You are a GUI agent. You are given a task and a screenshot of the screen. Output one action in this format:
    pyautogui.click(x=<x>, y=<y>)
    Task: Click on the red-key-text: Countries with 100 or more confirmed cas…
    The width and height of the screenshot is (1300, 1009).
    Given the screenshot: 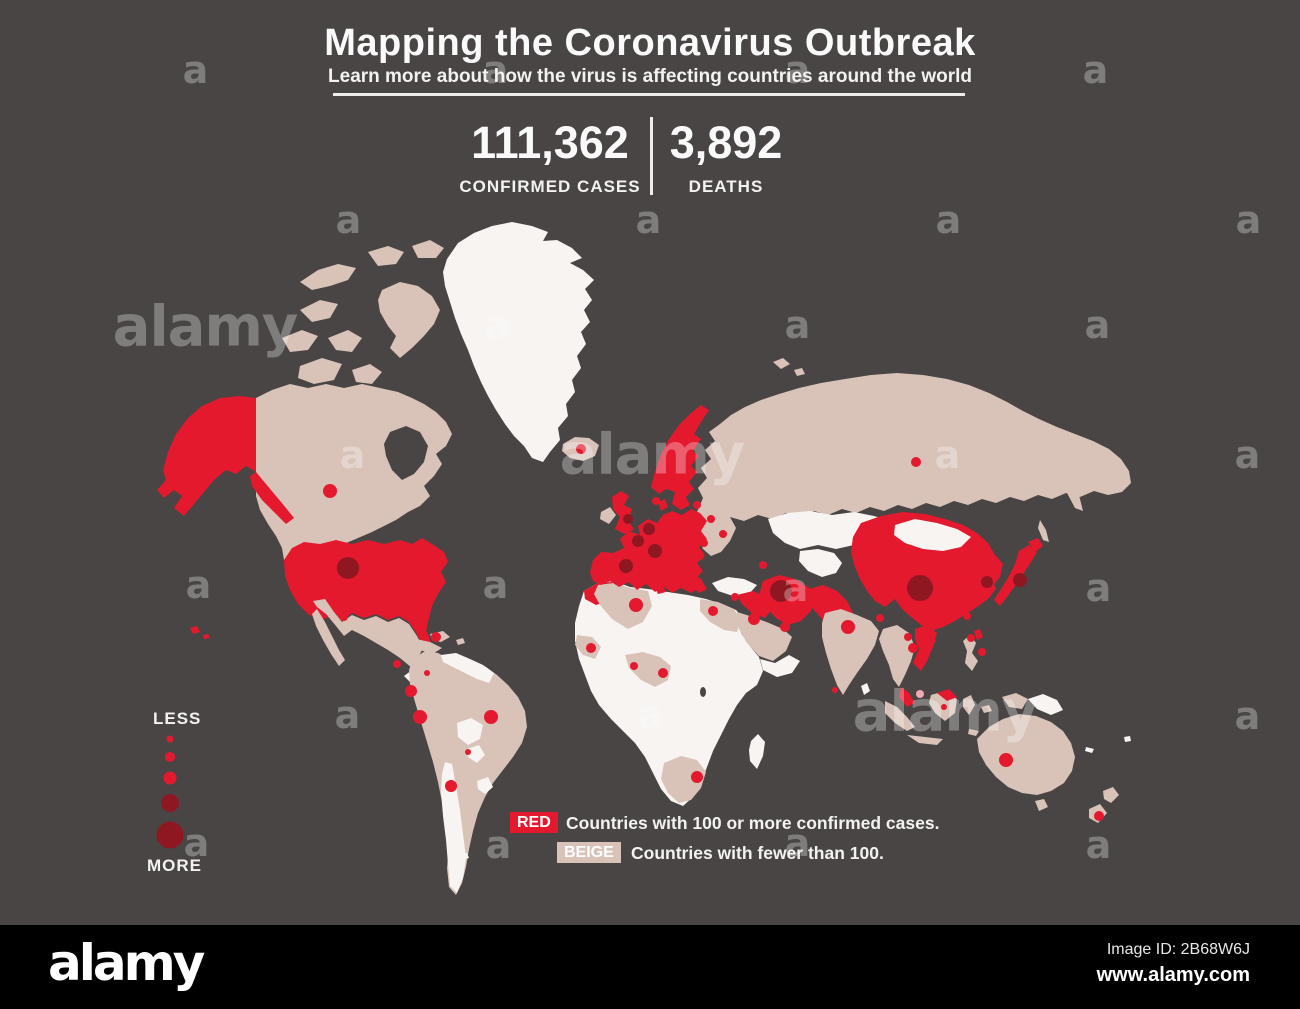 What is the action you would take?
    pyautogui.click(x=753, y=823)
    